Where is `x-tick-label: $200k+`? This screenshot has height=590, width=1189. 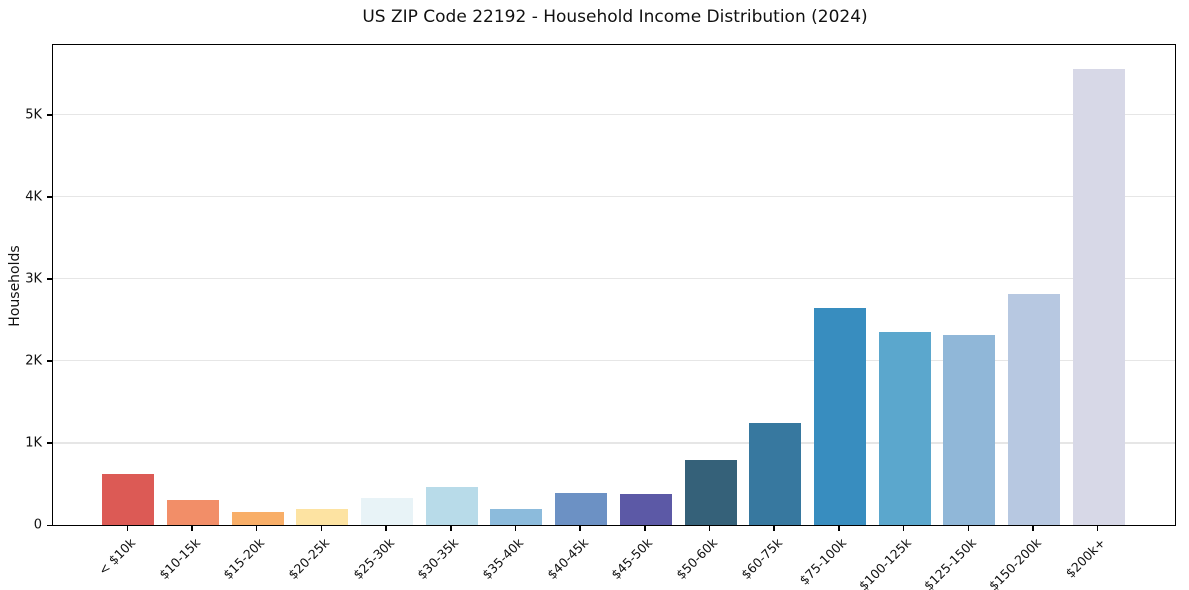
x-tick-label: $200k+ is located at coordinates (1085, 558).